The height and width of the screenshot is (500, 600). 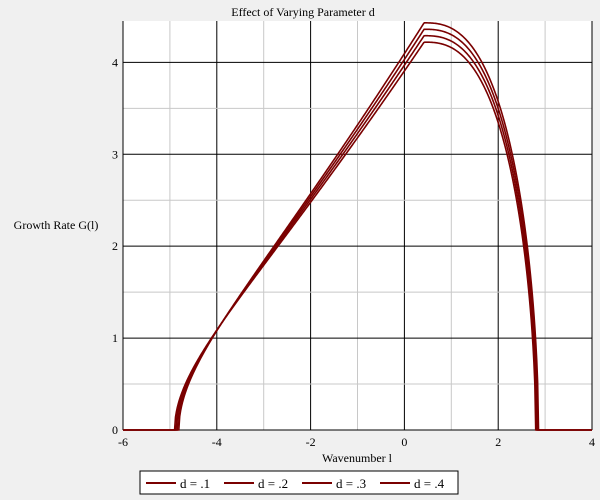 I want to click on x-tick-label: 4, so click(x=592, y=442).